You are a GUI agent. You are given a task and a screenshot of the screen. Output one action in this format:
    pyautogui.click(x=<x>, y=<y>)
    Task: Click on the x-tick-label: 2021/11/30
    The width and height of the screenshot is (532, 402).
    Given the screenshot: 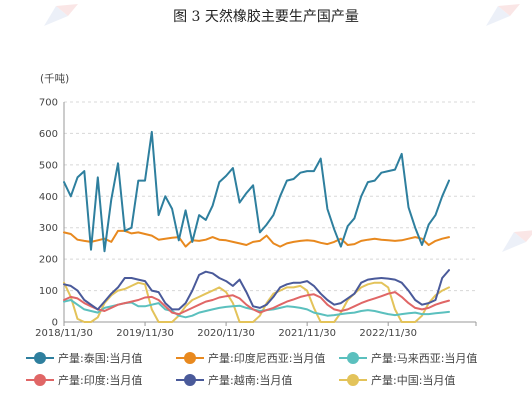 What is the action you would take?
    pyautogui.click(x=307, y=333)
    